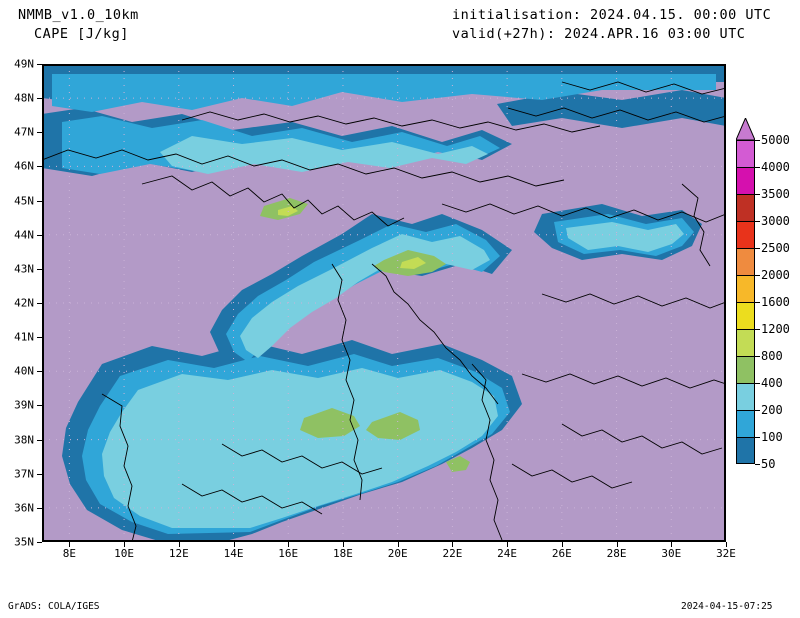  What do you see at coordinates (768, 464) in the screenshot?
I see `colorbar-label: 50` at bounding box center [768, 464].